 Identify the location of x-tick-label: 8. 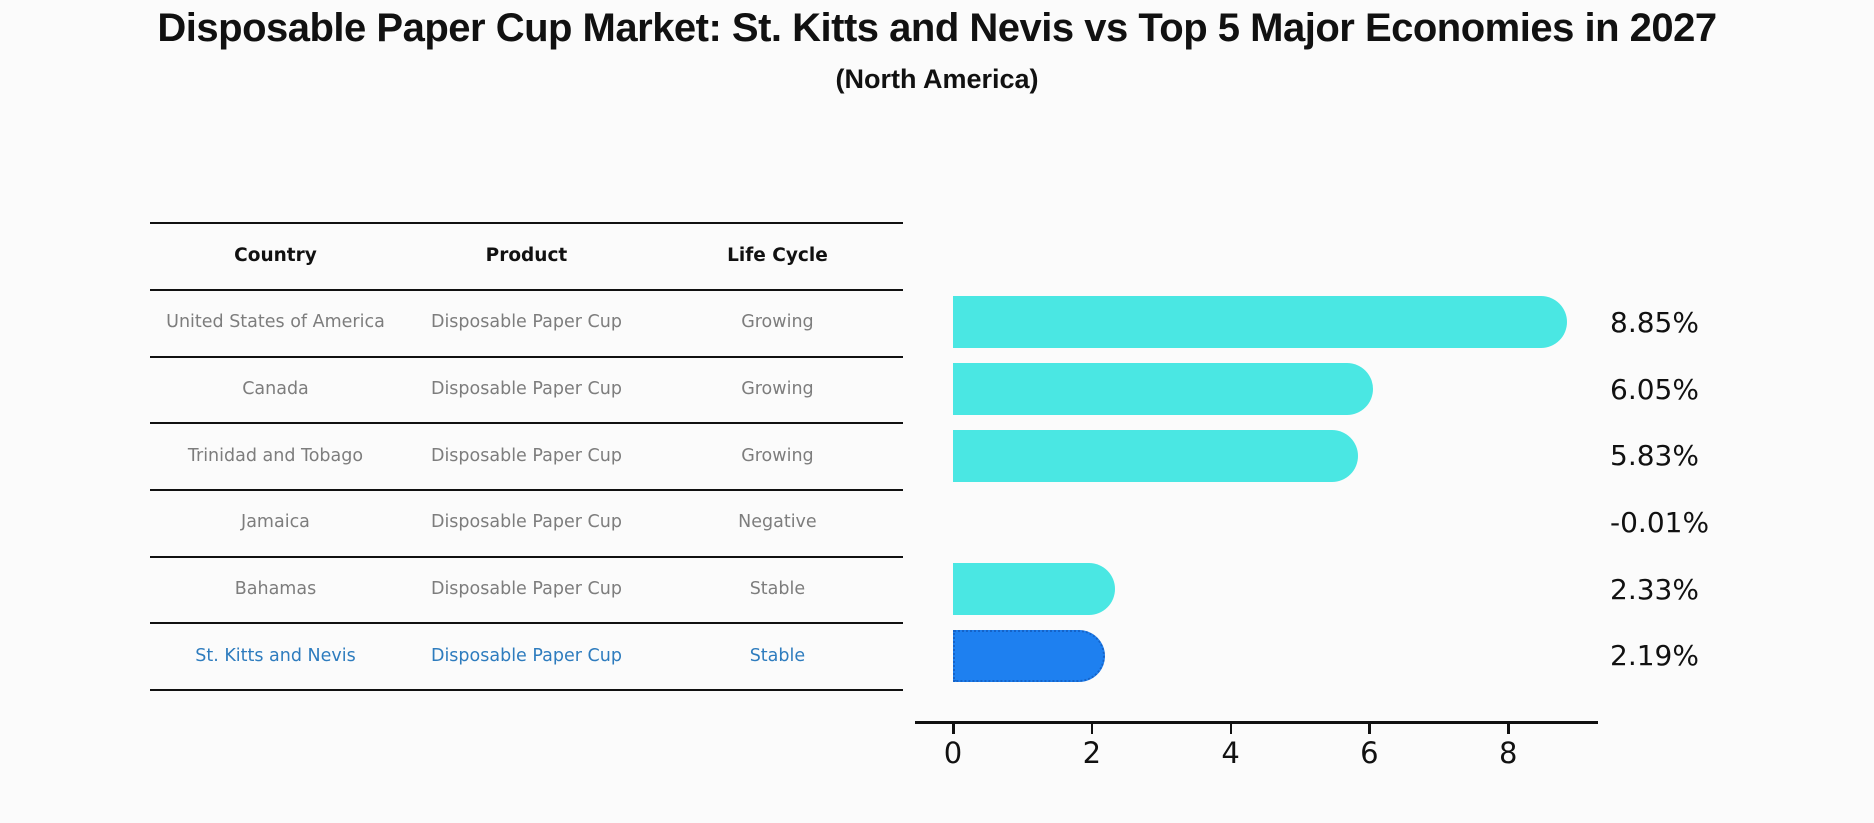
(1508, 753).